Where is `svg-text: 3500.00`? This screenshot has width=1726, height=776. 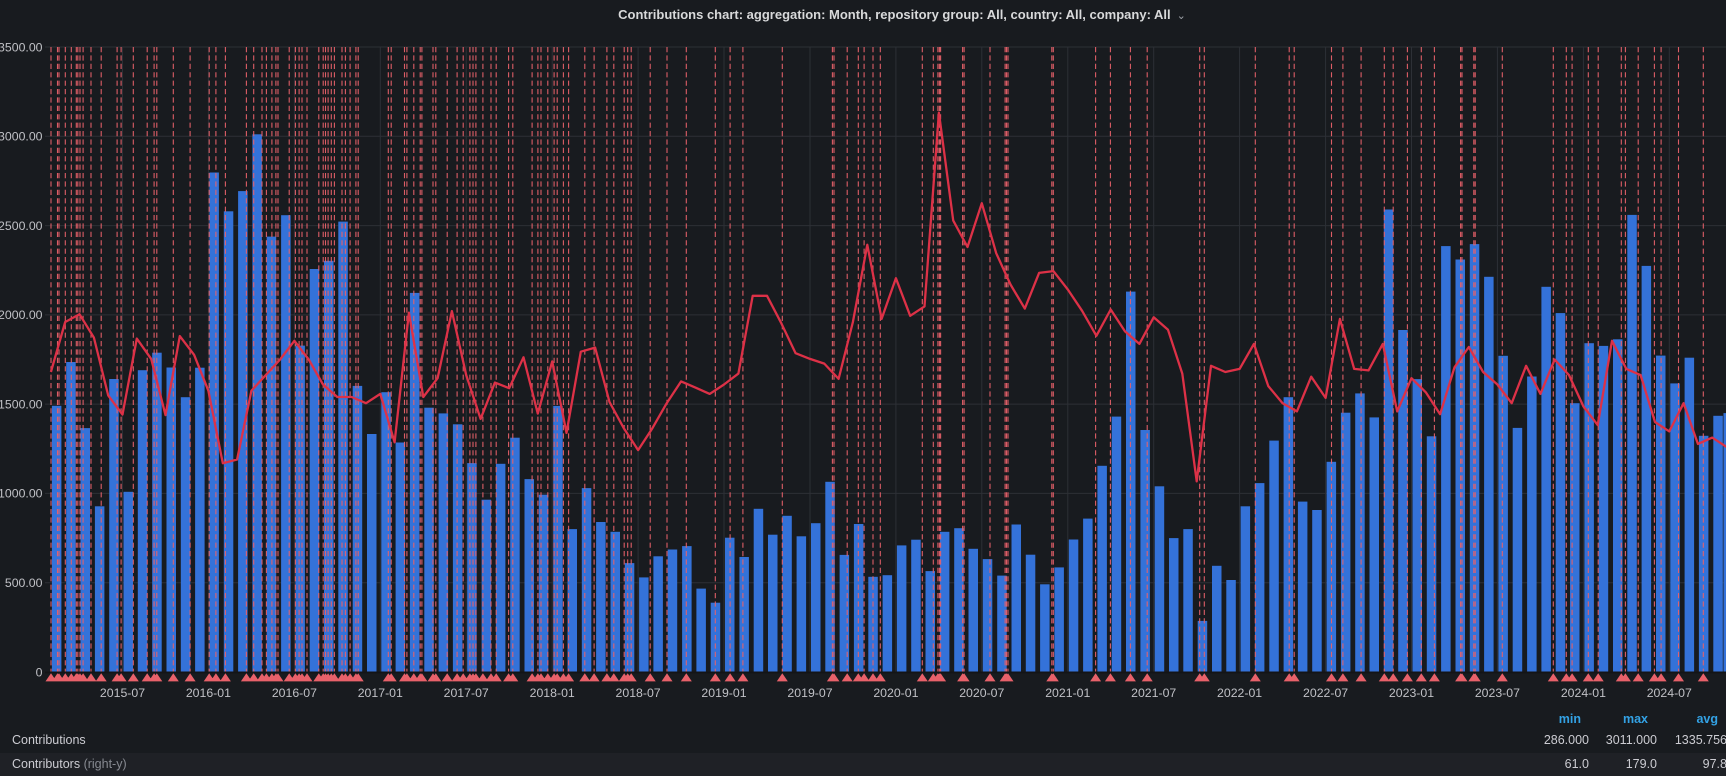 svg-text: 3500.00 is located at coordinates (21, 47).